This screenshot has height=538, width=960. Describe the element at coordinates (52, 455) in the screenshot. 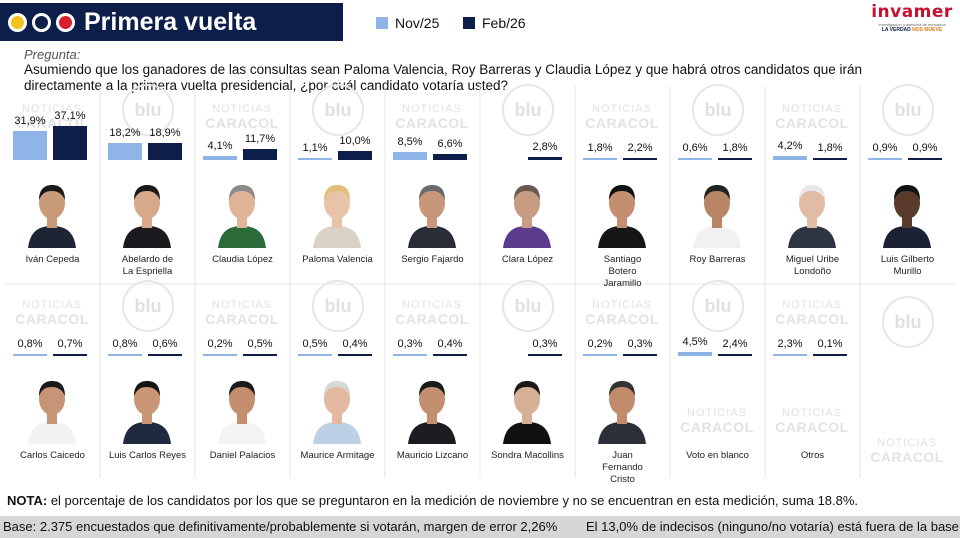

I see `candidate-name: Carlos Caicedo` at that location.